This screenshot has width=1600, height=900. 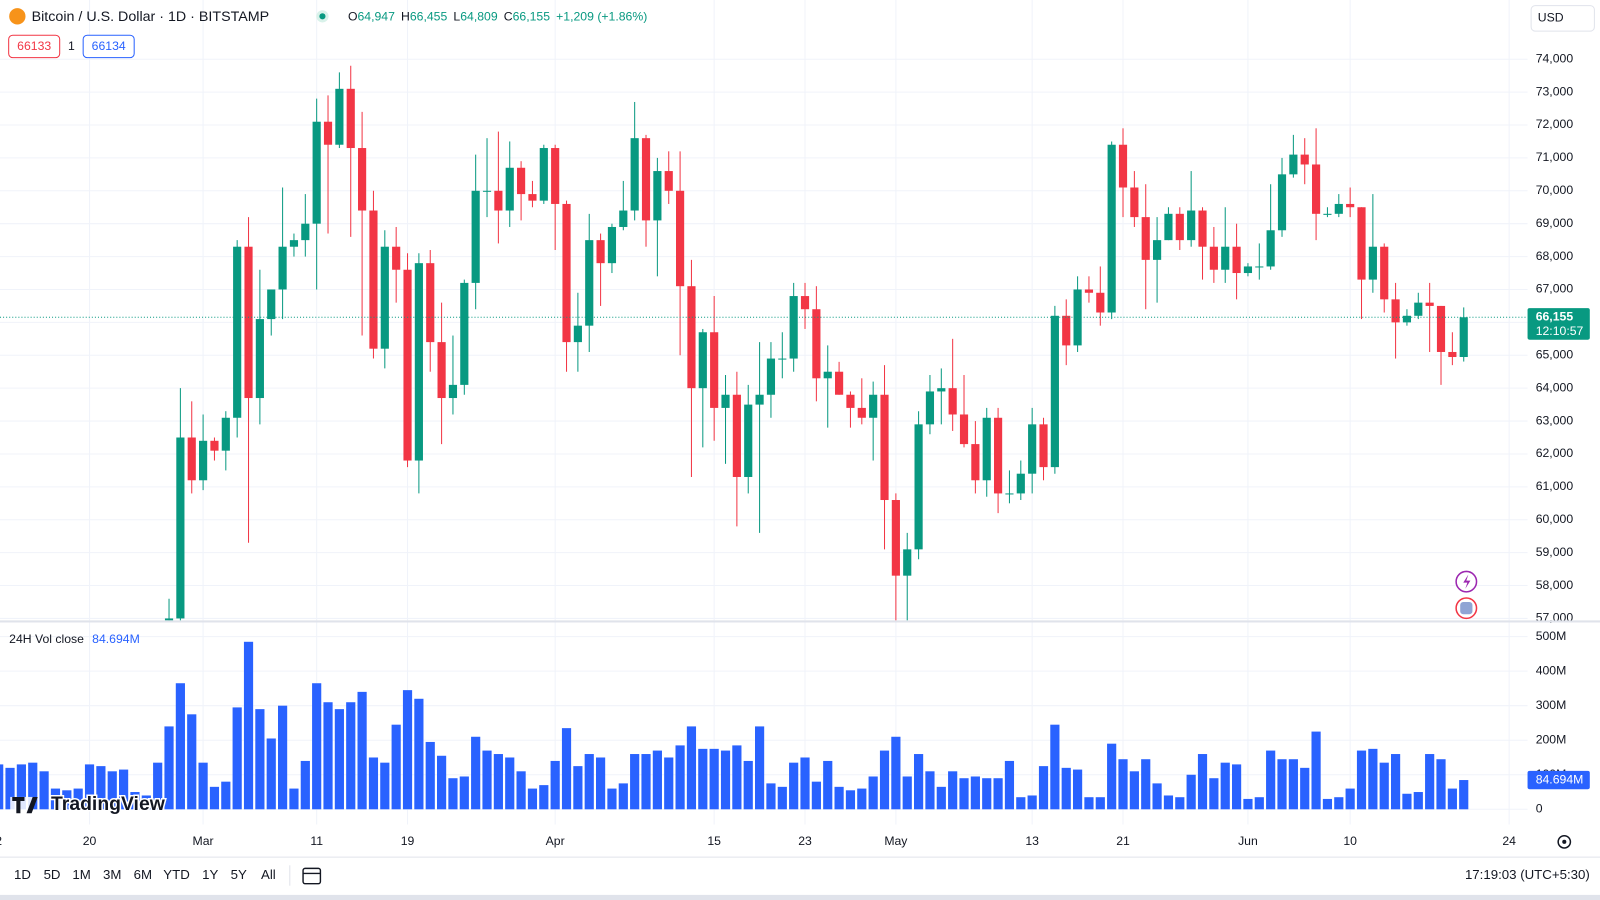 I want to click on range-button: YTD, so click(x=176, y=874).